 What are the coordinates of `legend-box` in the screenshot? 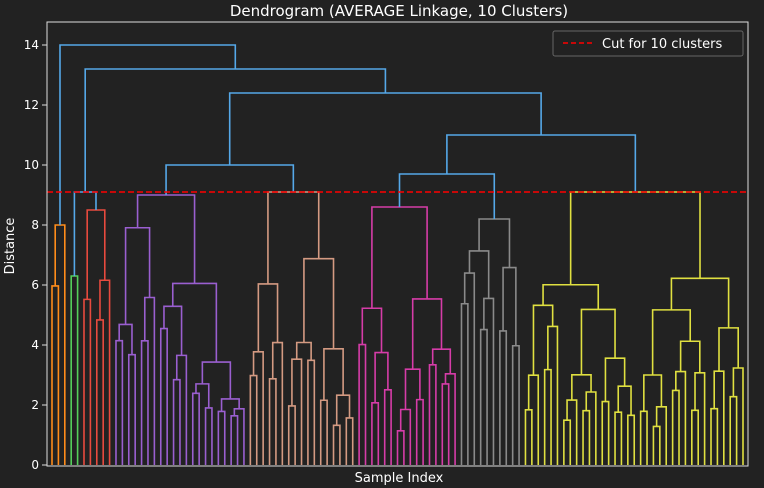 It's located at (648, 43).